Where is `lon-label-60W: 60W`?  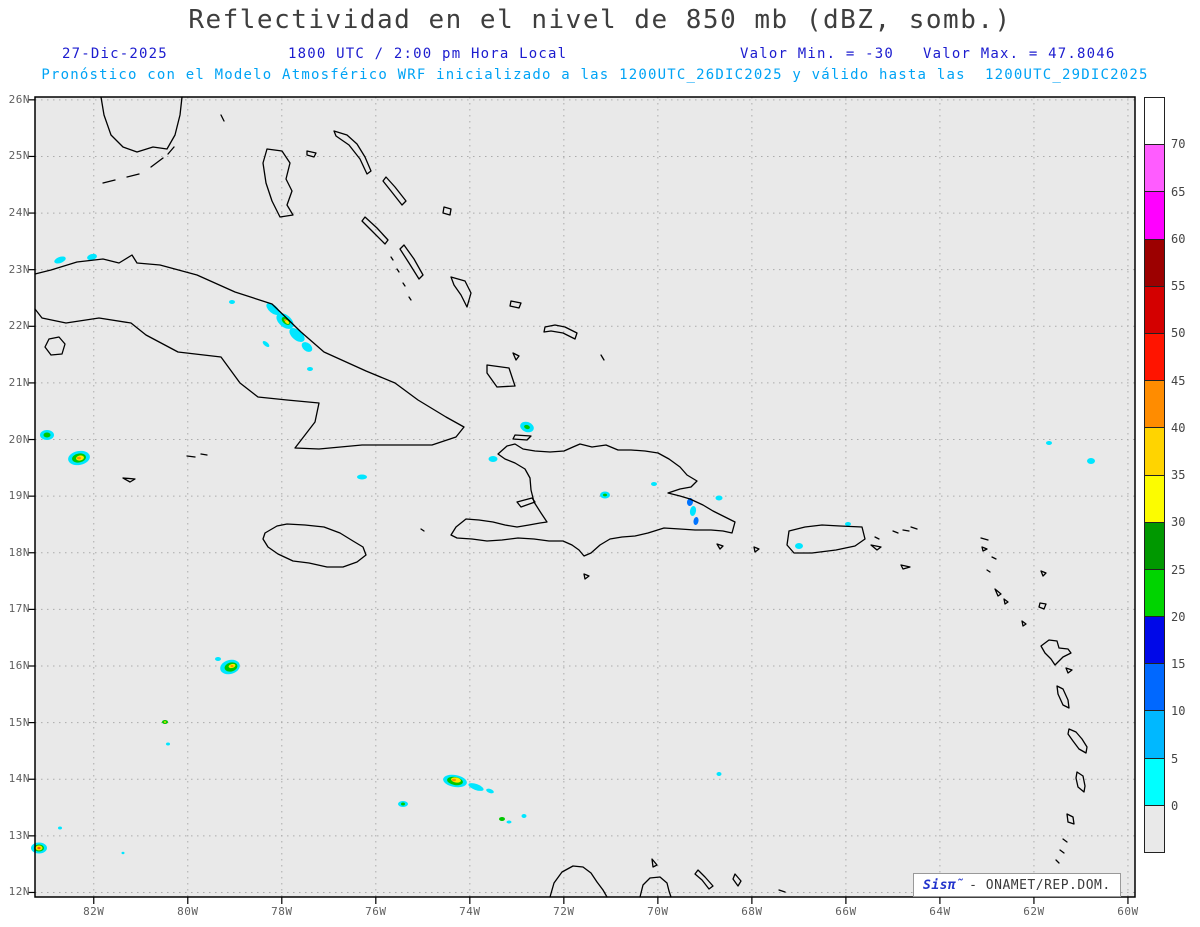 lon-label-60W: 60W is located at coordinates (1128, 911).